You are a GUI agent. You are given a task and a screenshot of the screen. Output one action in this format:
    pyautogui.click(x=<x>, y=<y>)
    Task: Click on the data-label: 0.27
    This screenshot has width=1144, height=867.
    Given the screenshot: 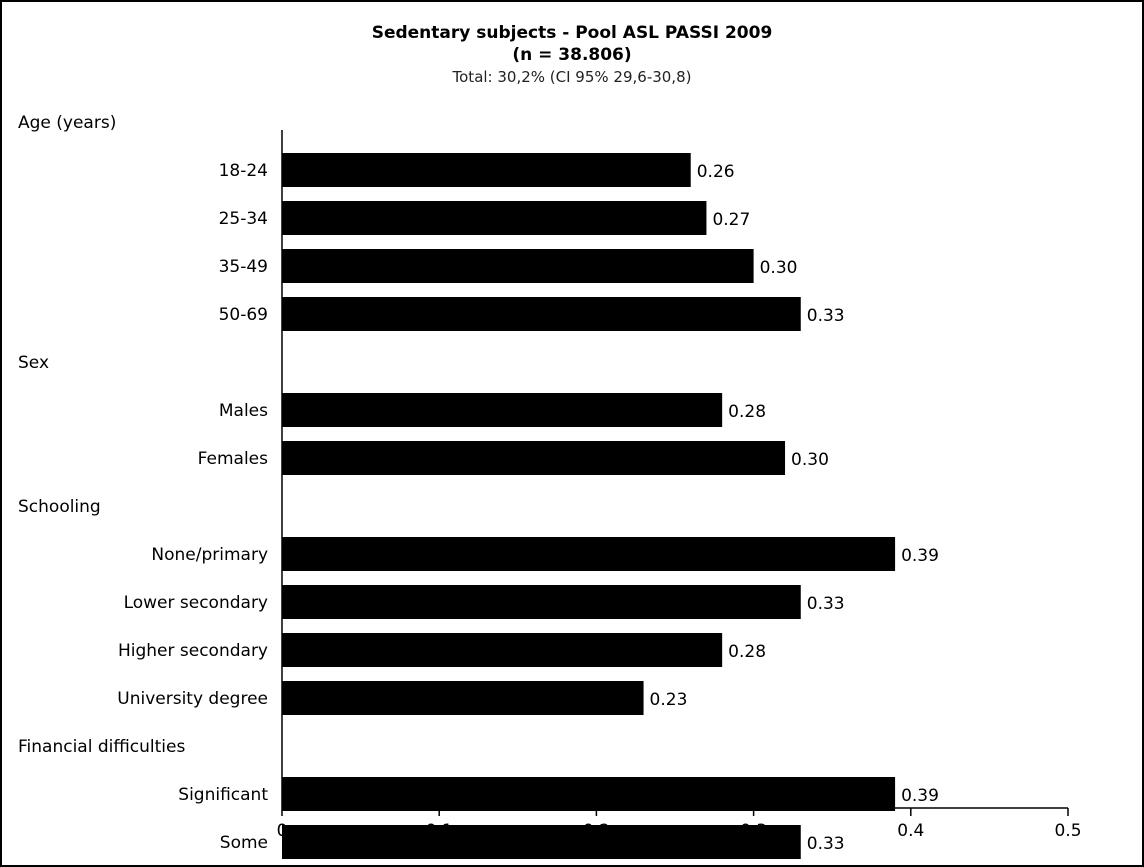 What is the action you would take?
    pyautogui.click(x=731, y=220)
    